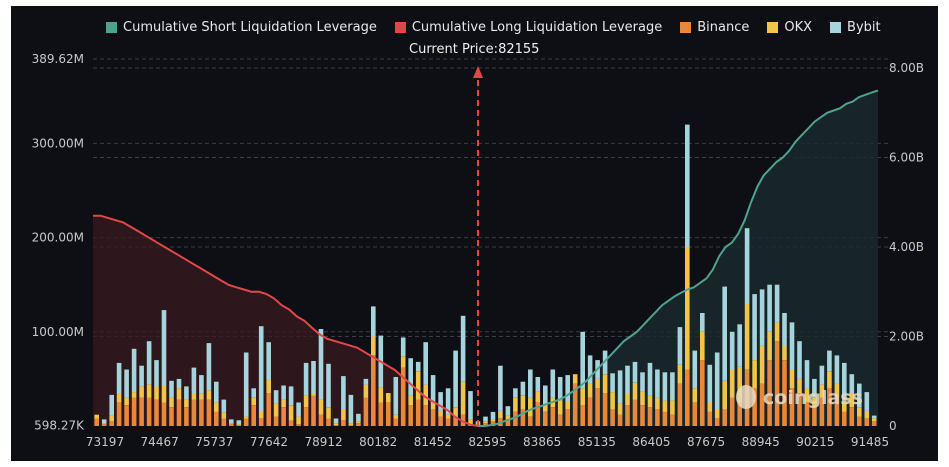 Image resolution: width=949 pixels, height=467 pixels. Describe the element at coordinates (651, 442) in the screenshot. I see `x-tick-label: 86405` at that location.